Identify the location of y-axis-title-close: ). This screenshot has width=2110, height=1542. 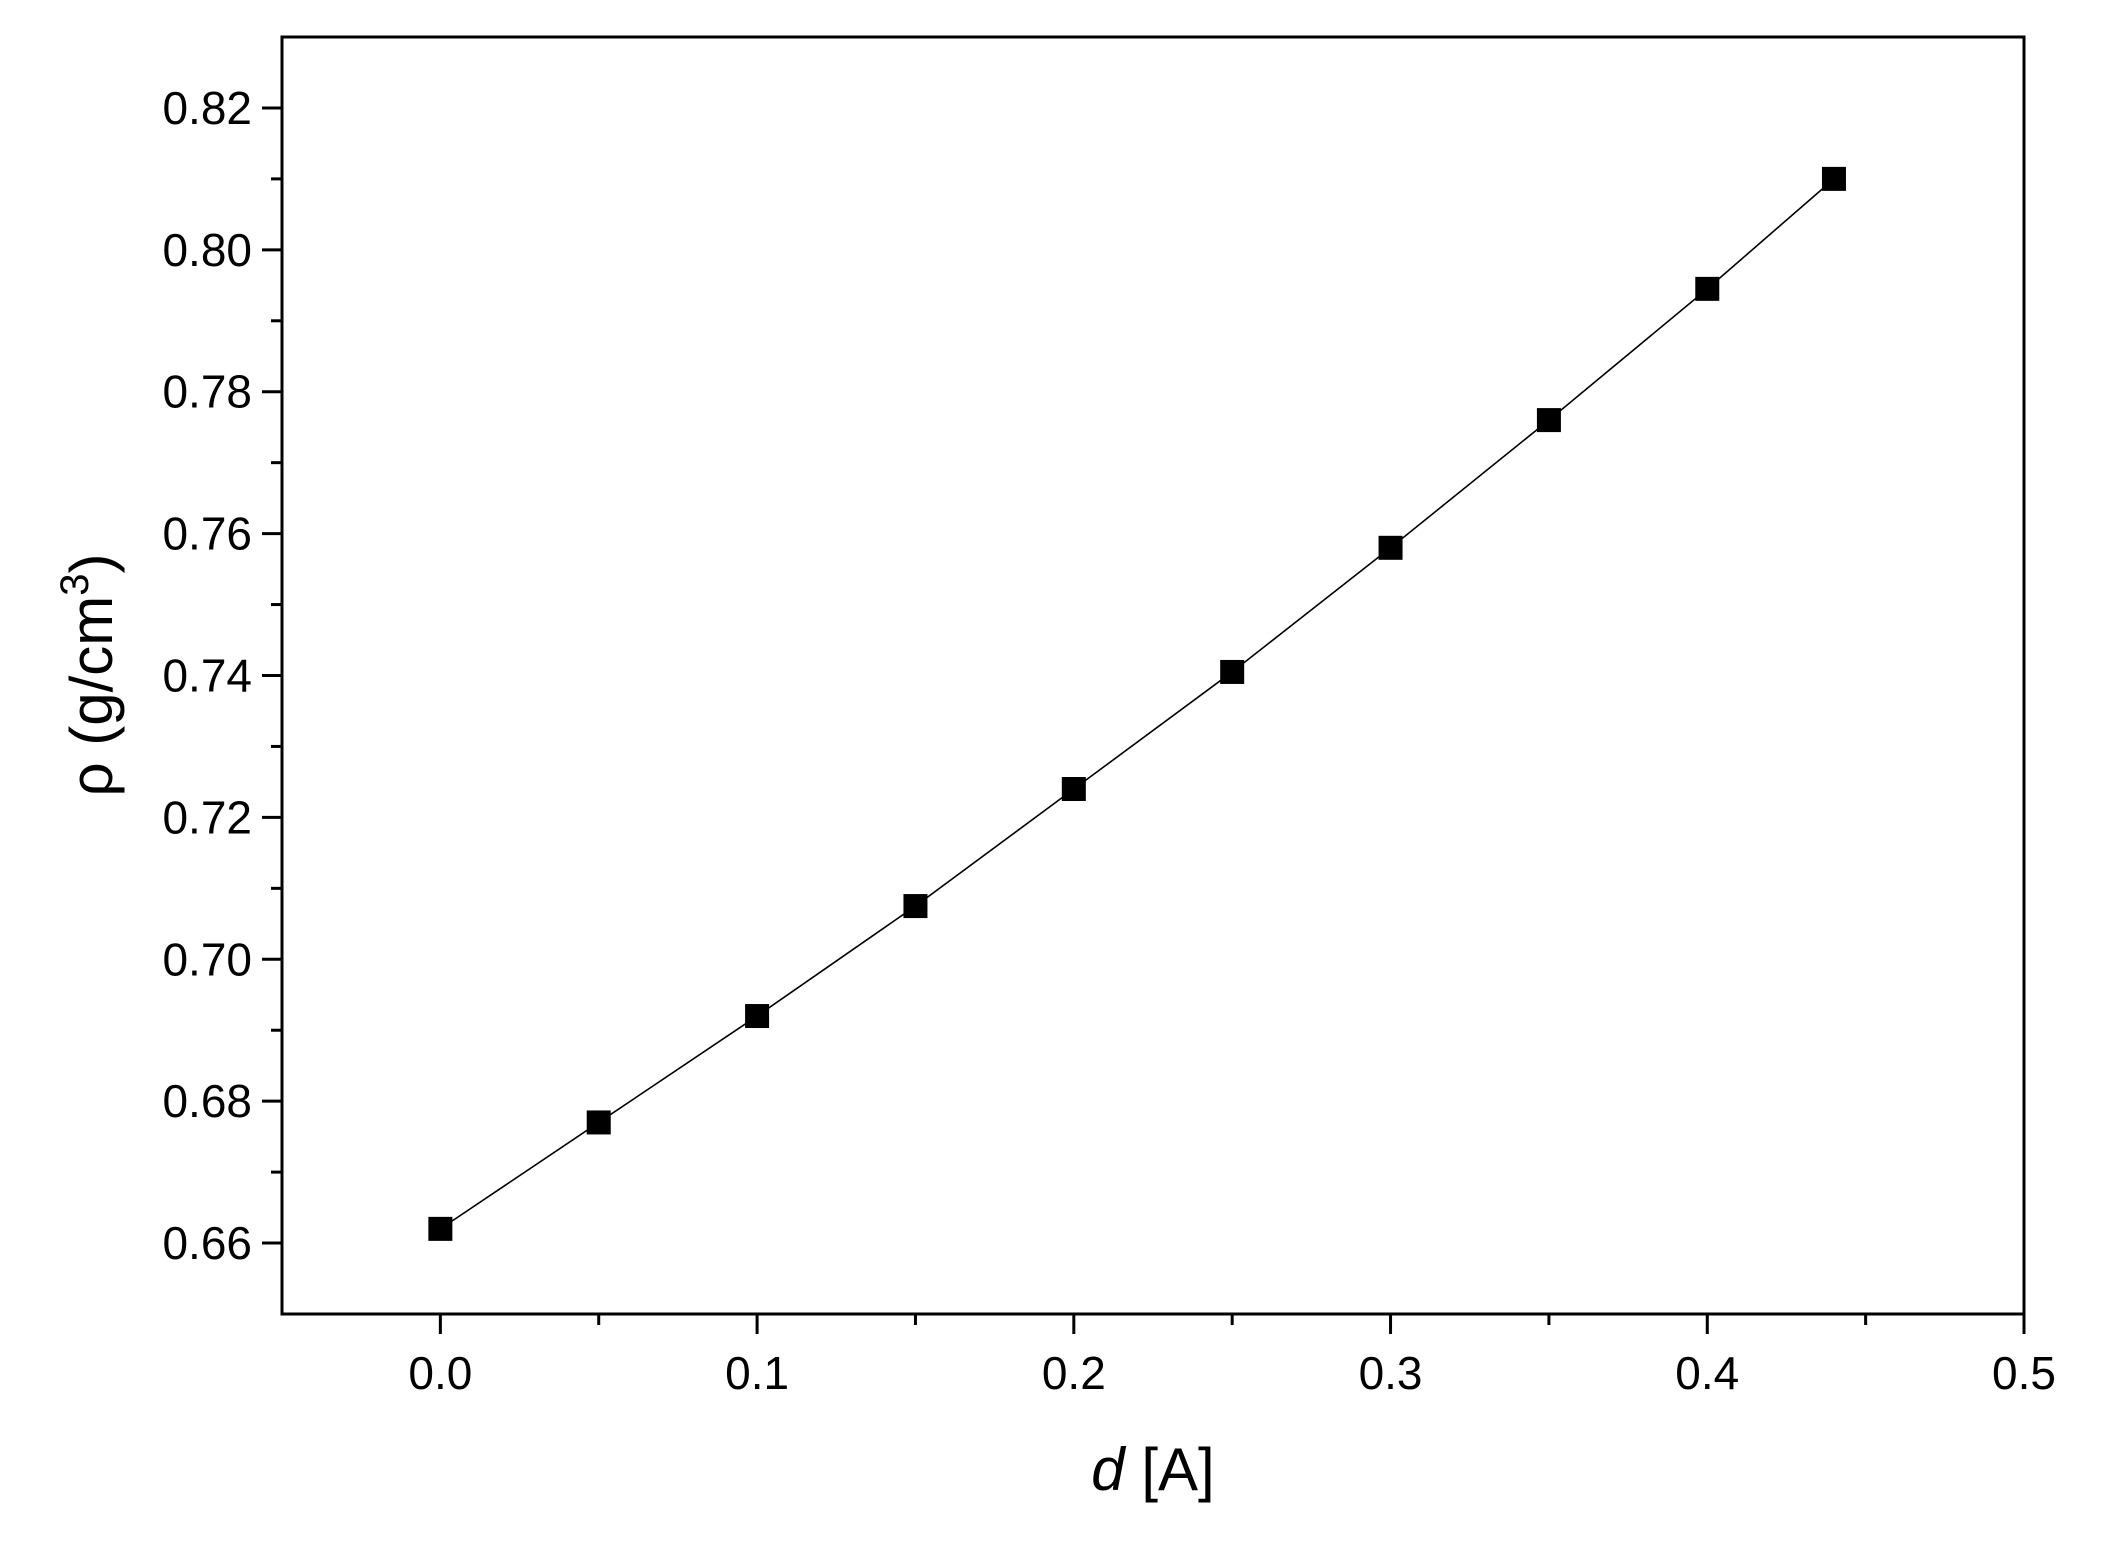
(91, 563).